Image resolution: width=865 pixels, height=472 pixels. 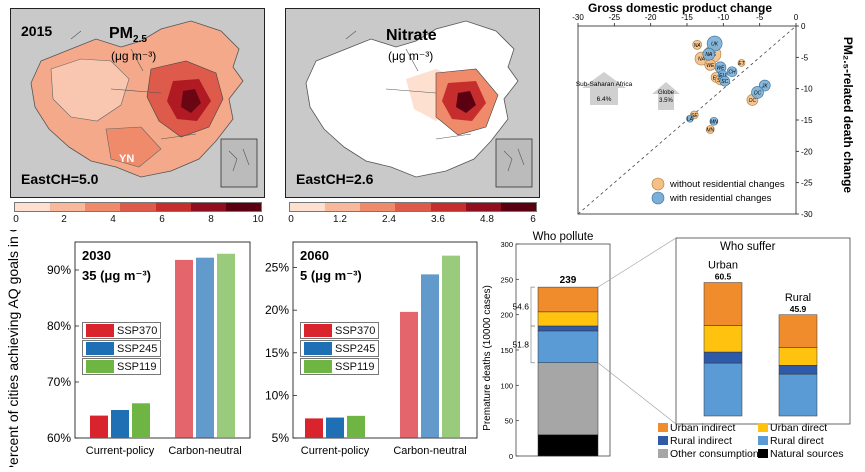 I want to click on scatter-y-tick-label: -5, so click(x=805, y=57).